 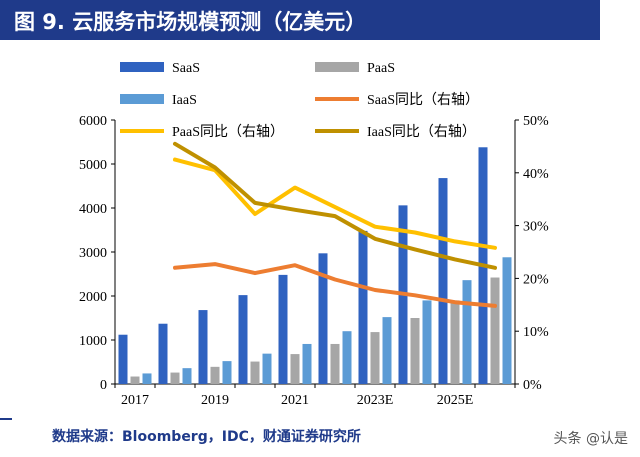 I want to click on y-right-tick-label: 50%, so click(x=536, y=121).